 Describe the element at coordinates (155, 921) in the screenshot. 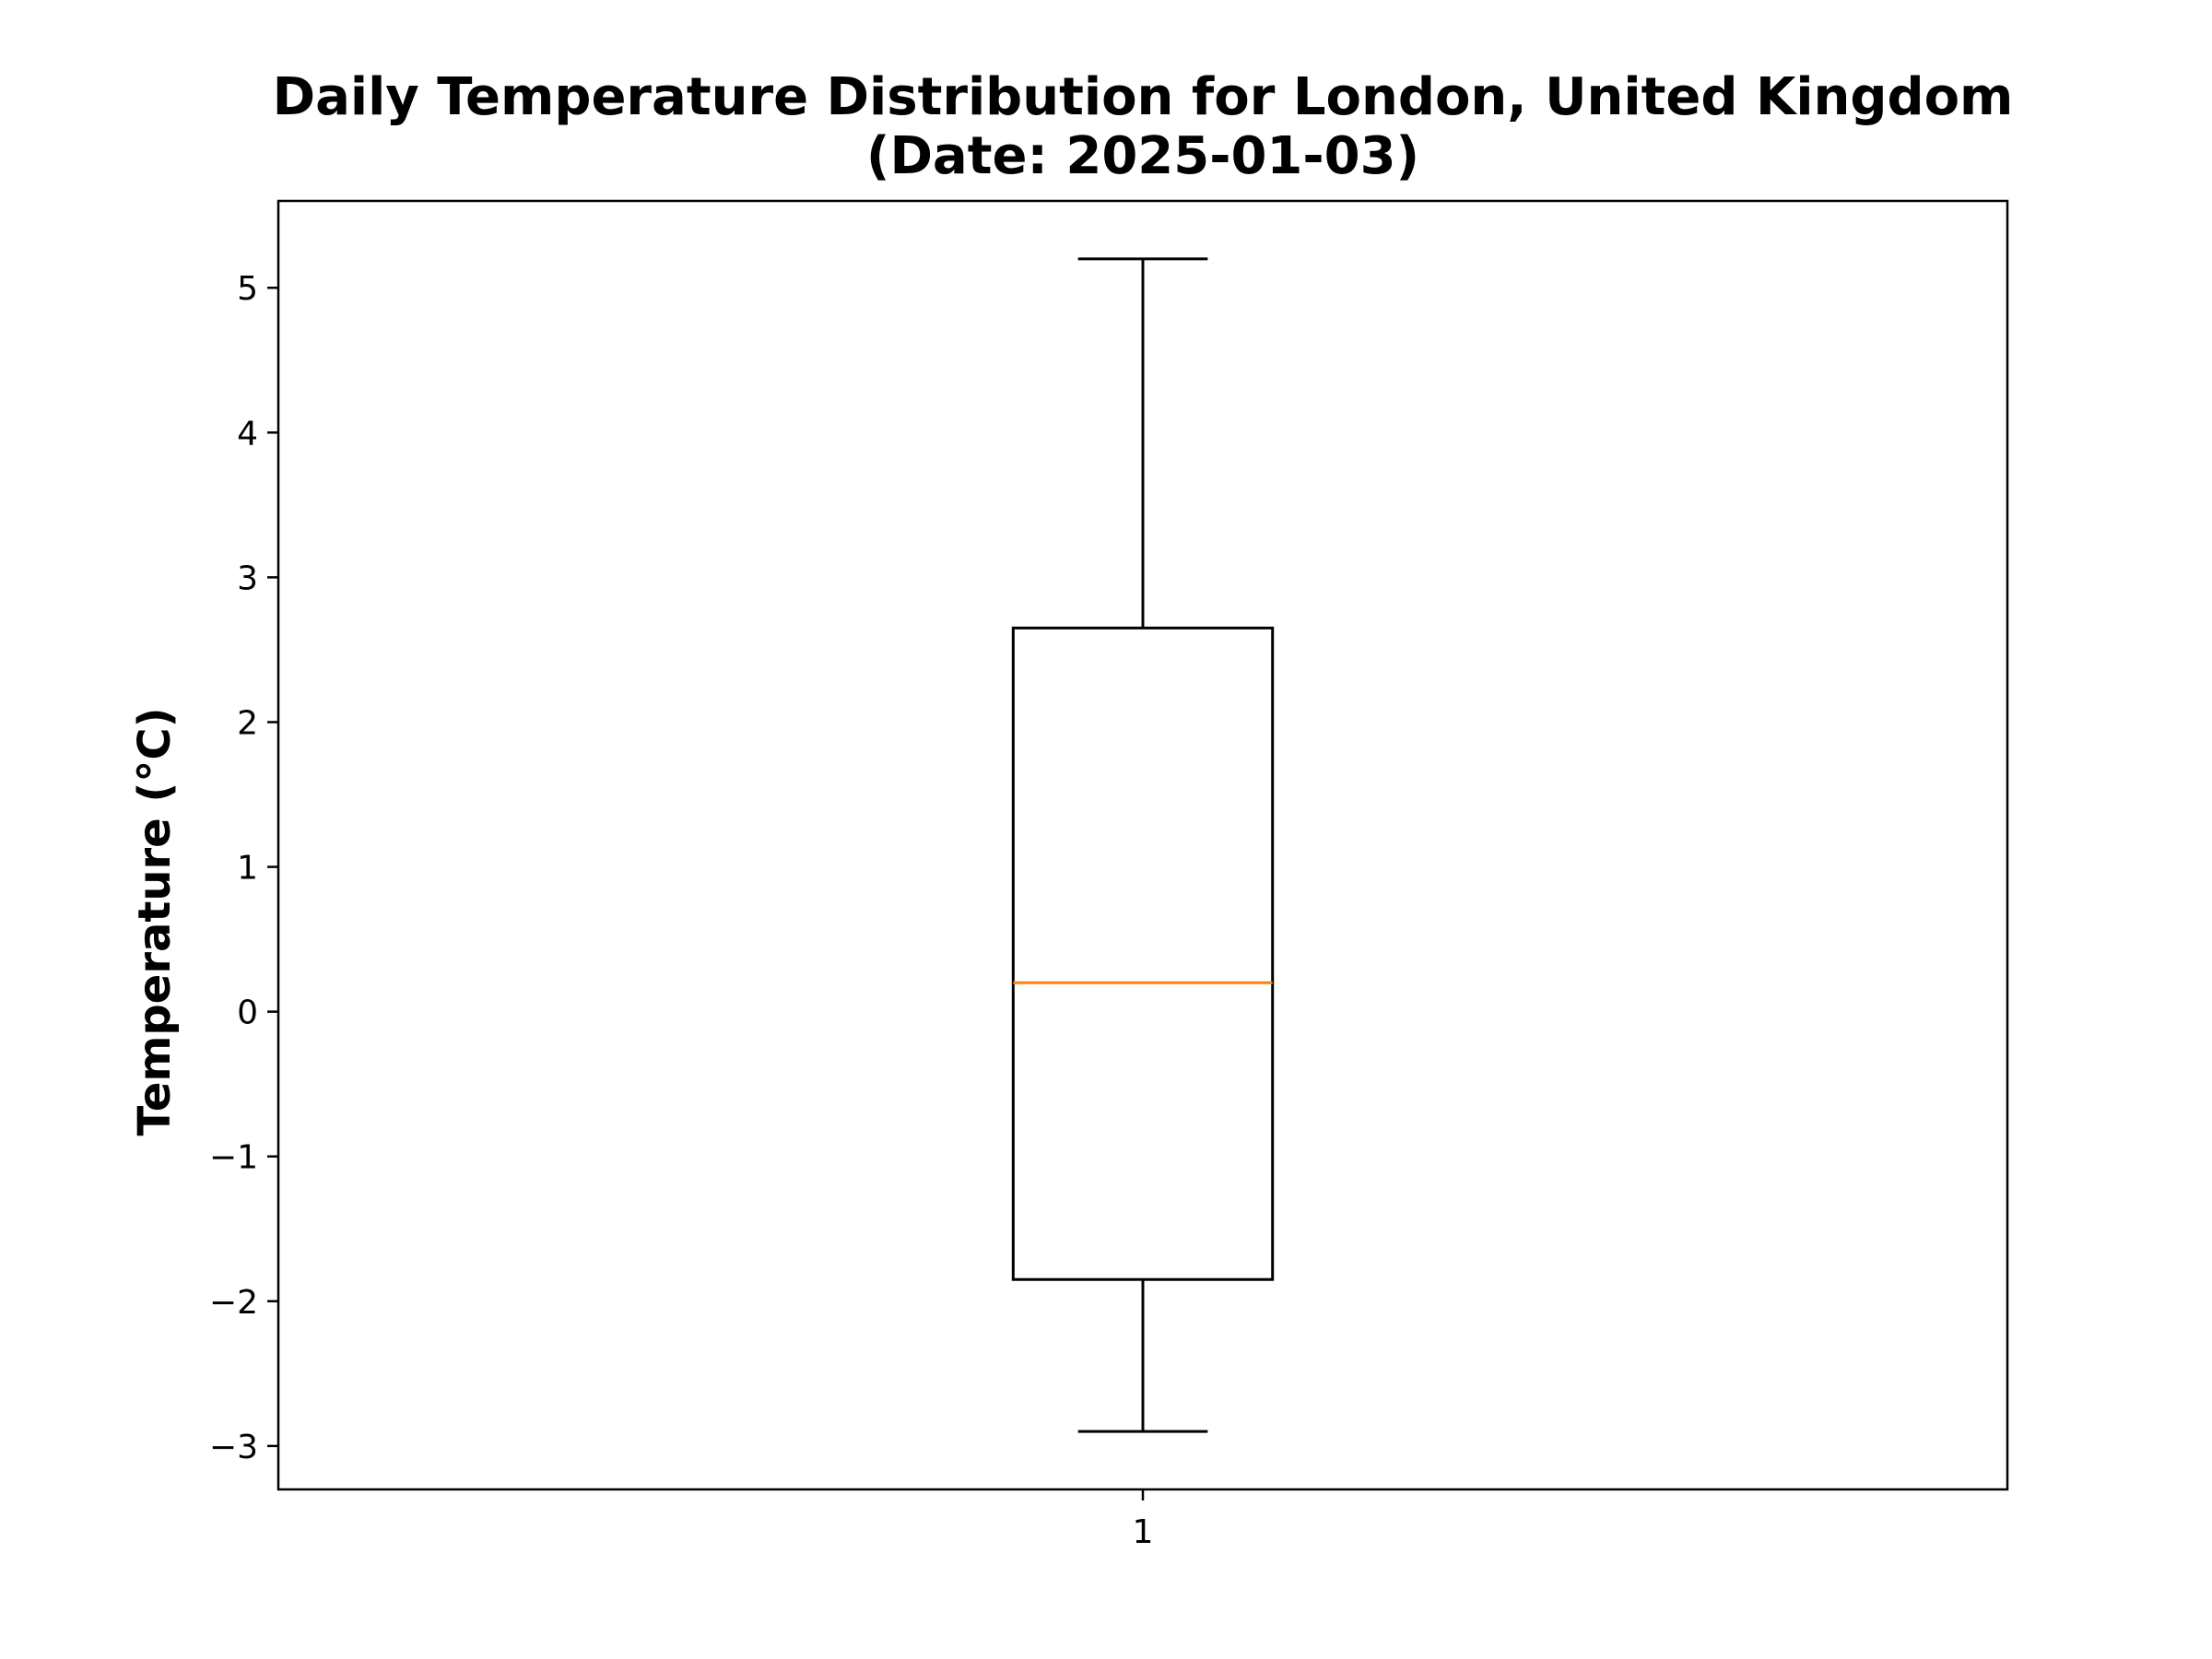

I see `y-axis-label: Temperature (°C)` at that location.